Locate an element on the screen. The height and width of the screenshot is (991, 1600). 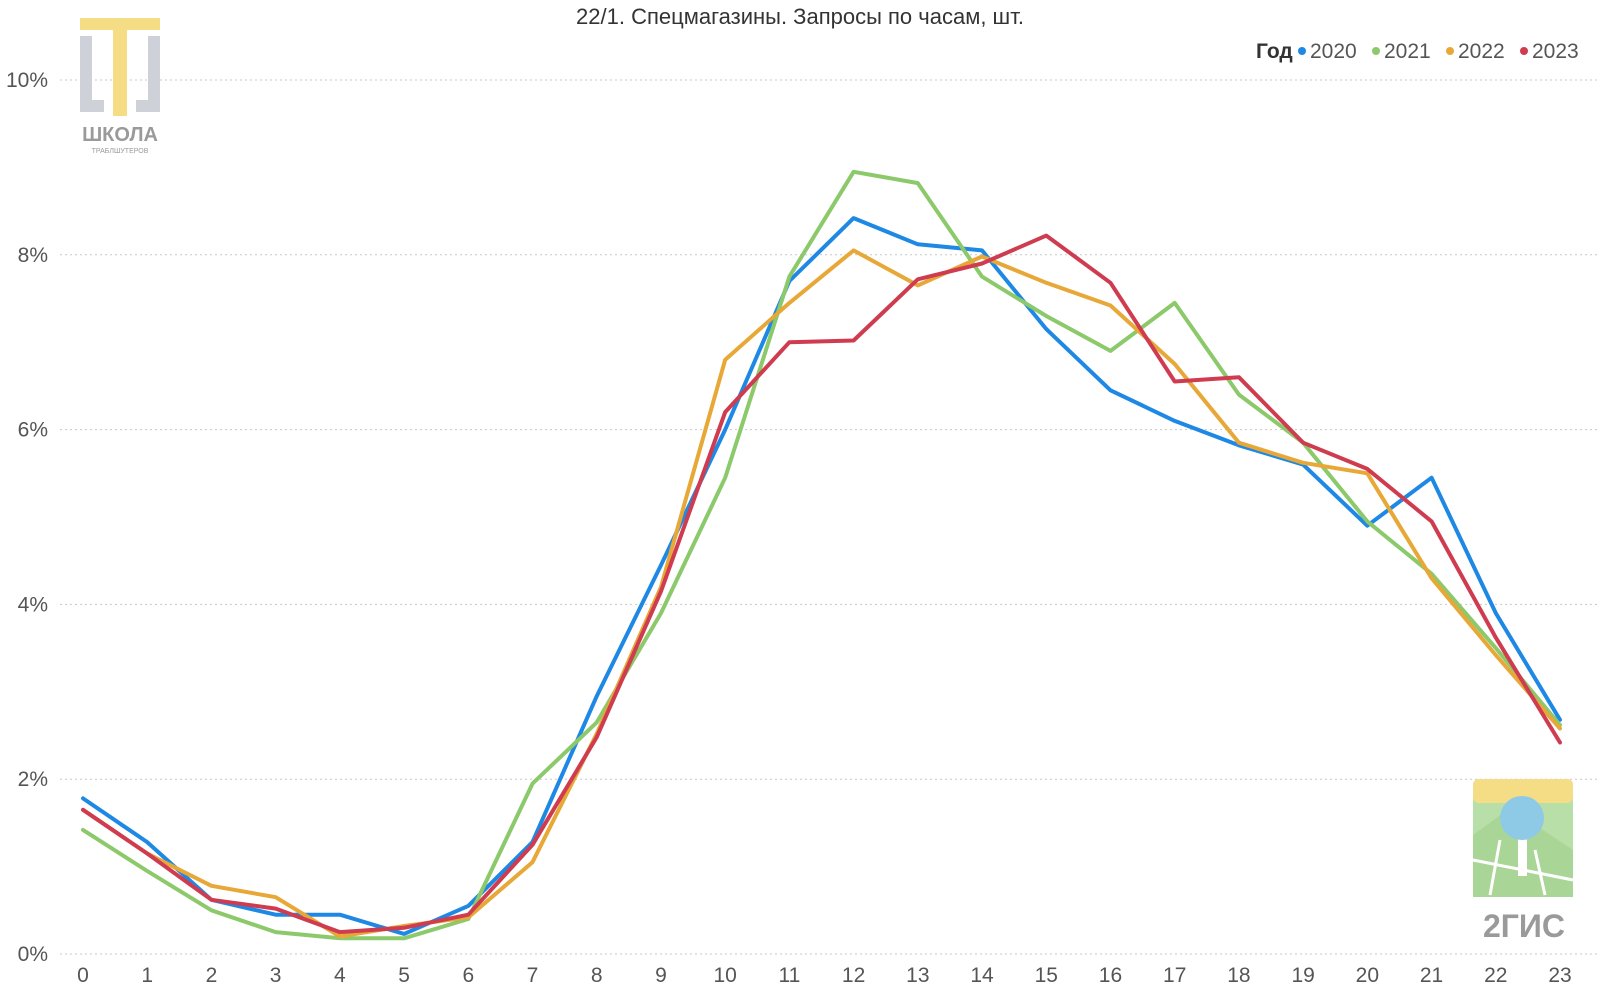
y-tick-label: 2% is located at coordinates (33, 779).